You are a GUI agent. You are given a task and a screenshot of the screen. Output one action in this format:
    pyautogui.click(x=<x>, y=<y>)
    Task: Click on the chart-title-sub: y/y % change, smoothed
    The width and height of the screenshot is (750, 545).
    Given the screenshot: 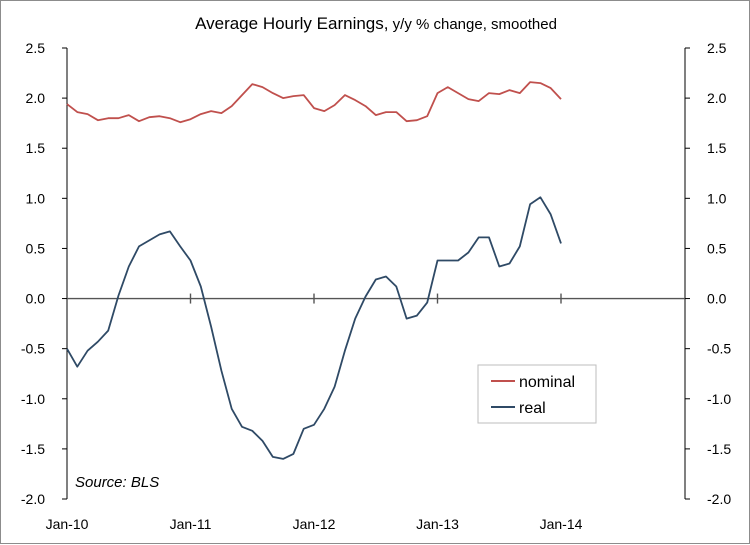 What is the action you would take?
    pyautogui.click(x=472, y=24)
    